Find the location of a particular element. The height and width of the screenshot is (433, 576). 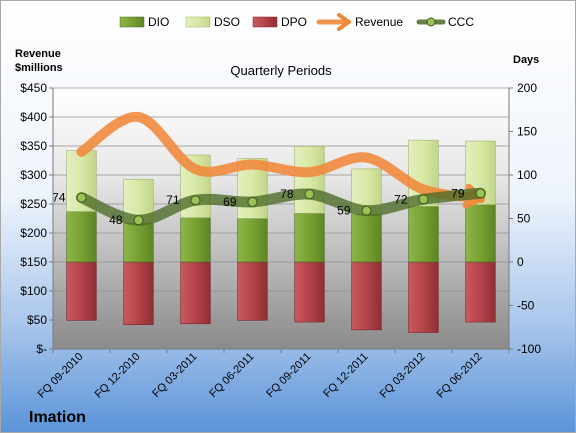

legend-label-dio: DIO is located at coordinates (158, 22).